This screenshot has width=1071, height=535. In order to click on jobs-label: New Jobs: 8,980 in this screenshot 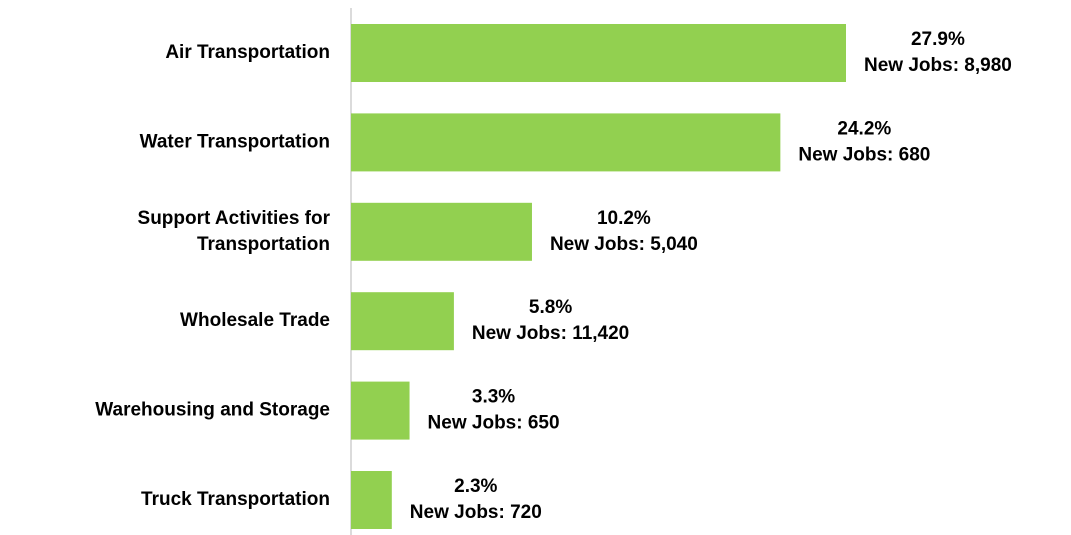, I will do `click(938, 65)`.